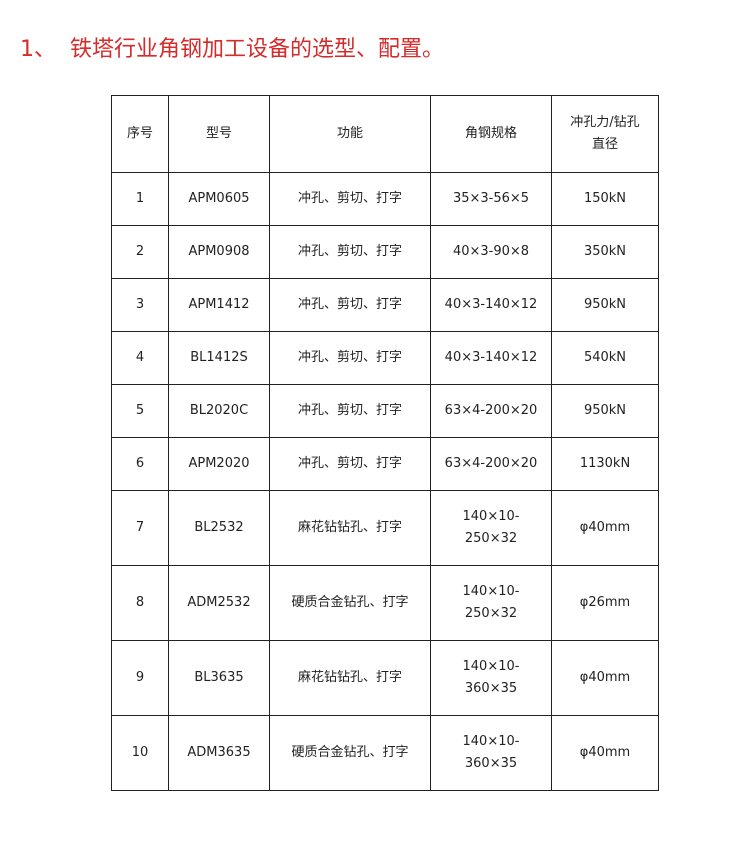 The height and width of the screenshot is (842, 750). What do you see at coordinates (605, 199) in the screenshot?
I see `table-cell: 150kN` at bounding box center [605, 199].